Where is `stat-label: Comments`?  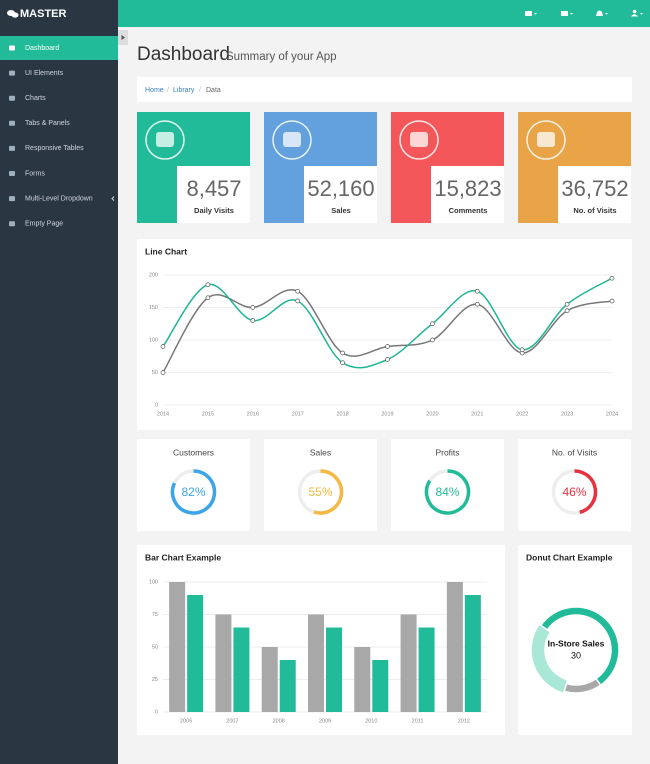 stat-label: Comments is located at coordinates (468, 210).